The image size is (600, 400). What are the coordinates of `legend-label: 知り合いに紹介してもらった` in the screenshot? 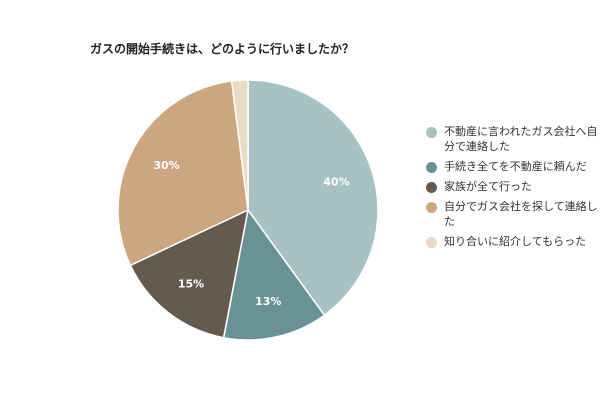 It's located at (515, 241).